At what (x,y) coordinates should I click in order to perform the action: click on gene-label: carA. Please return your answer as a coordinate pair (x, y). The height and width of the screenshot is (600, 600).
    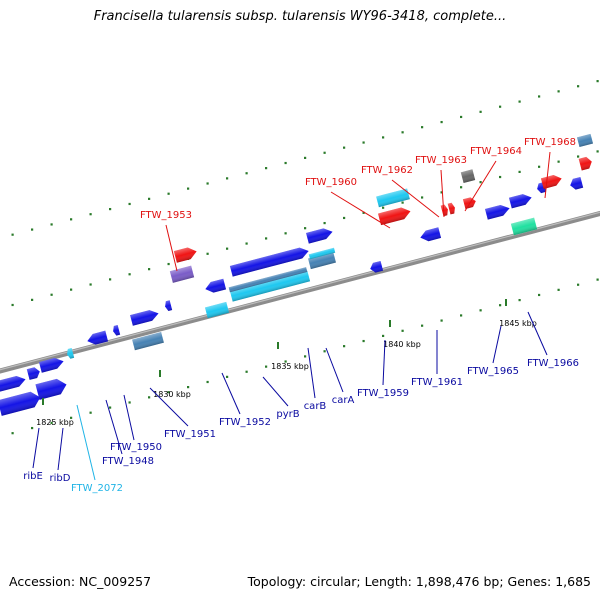
    Looking at the image, I should click on (343, 400).